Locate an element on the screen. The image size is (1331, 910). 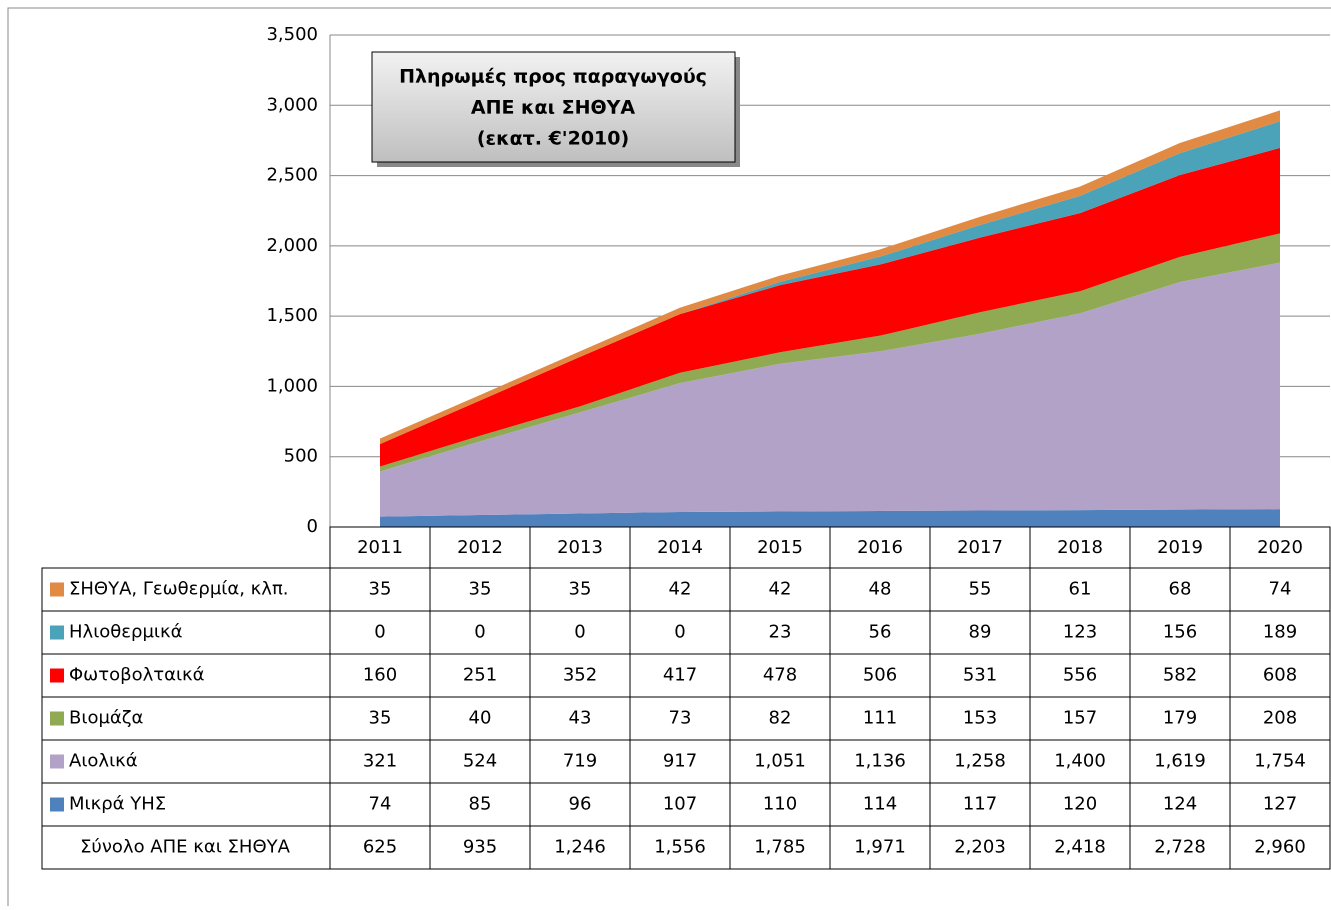
table-value: 189 is located at coordinates (1280, 632).